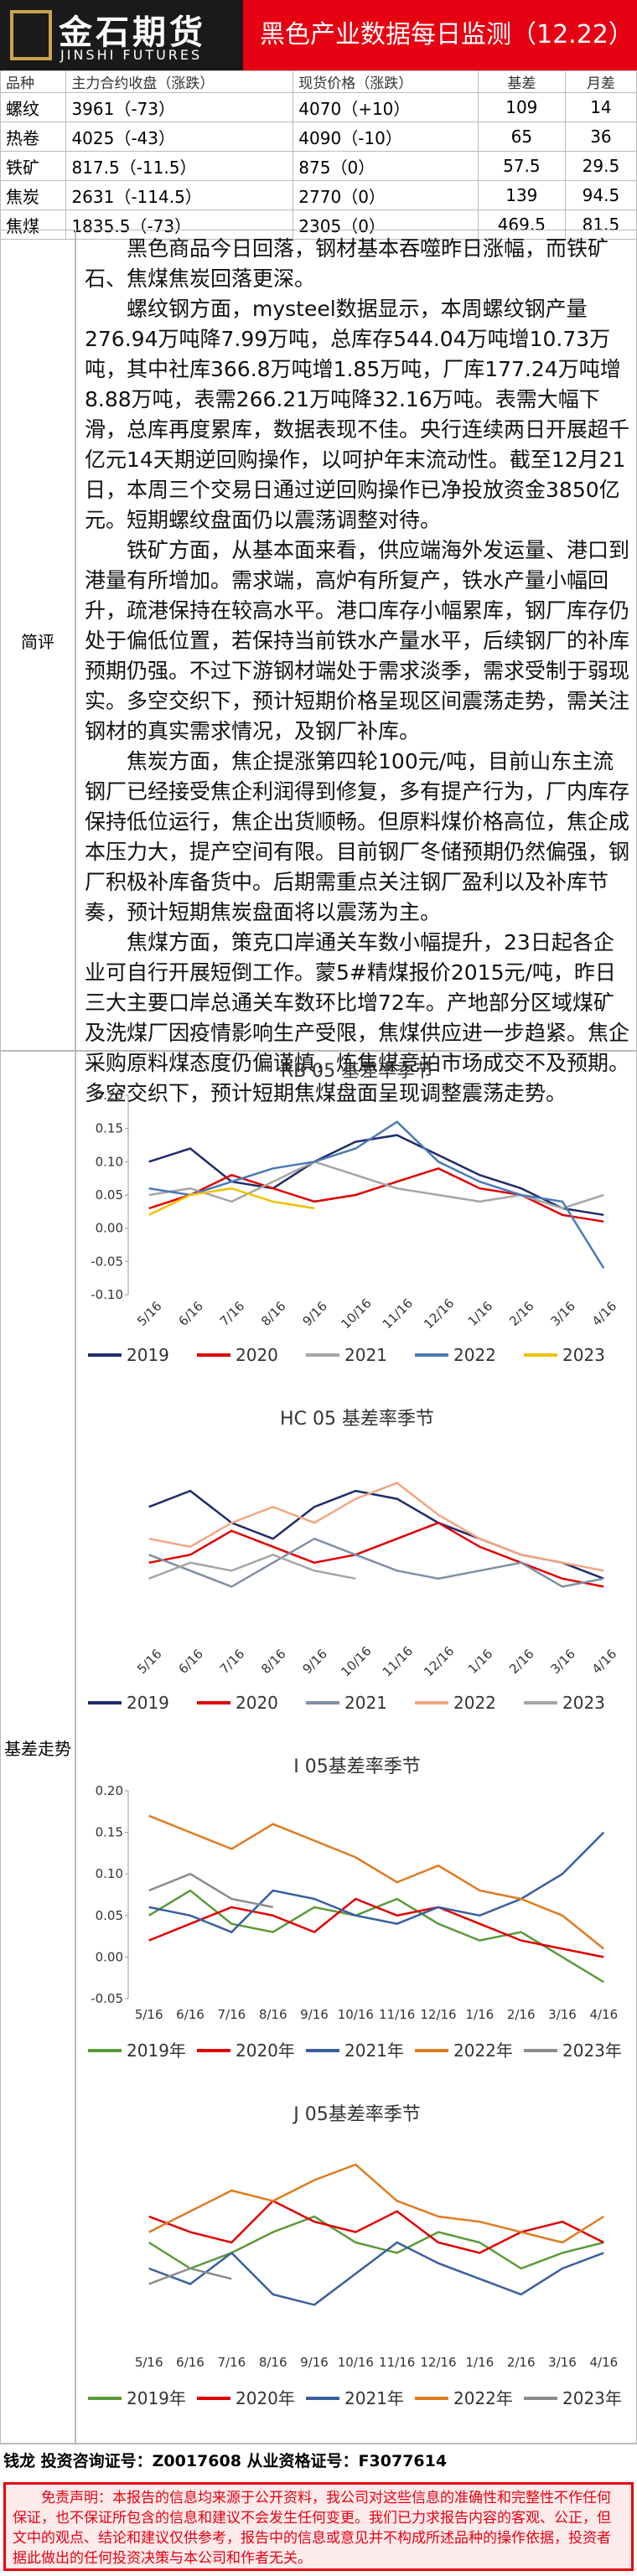 The width and height of the screenshot is (637, 2576). Describe the element at coordinates (374, 2398) in the screenshot. I see `legend-label: 2021年` at that location.